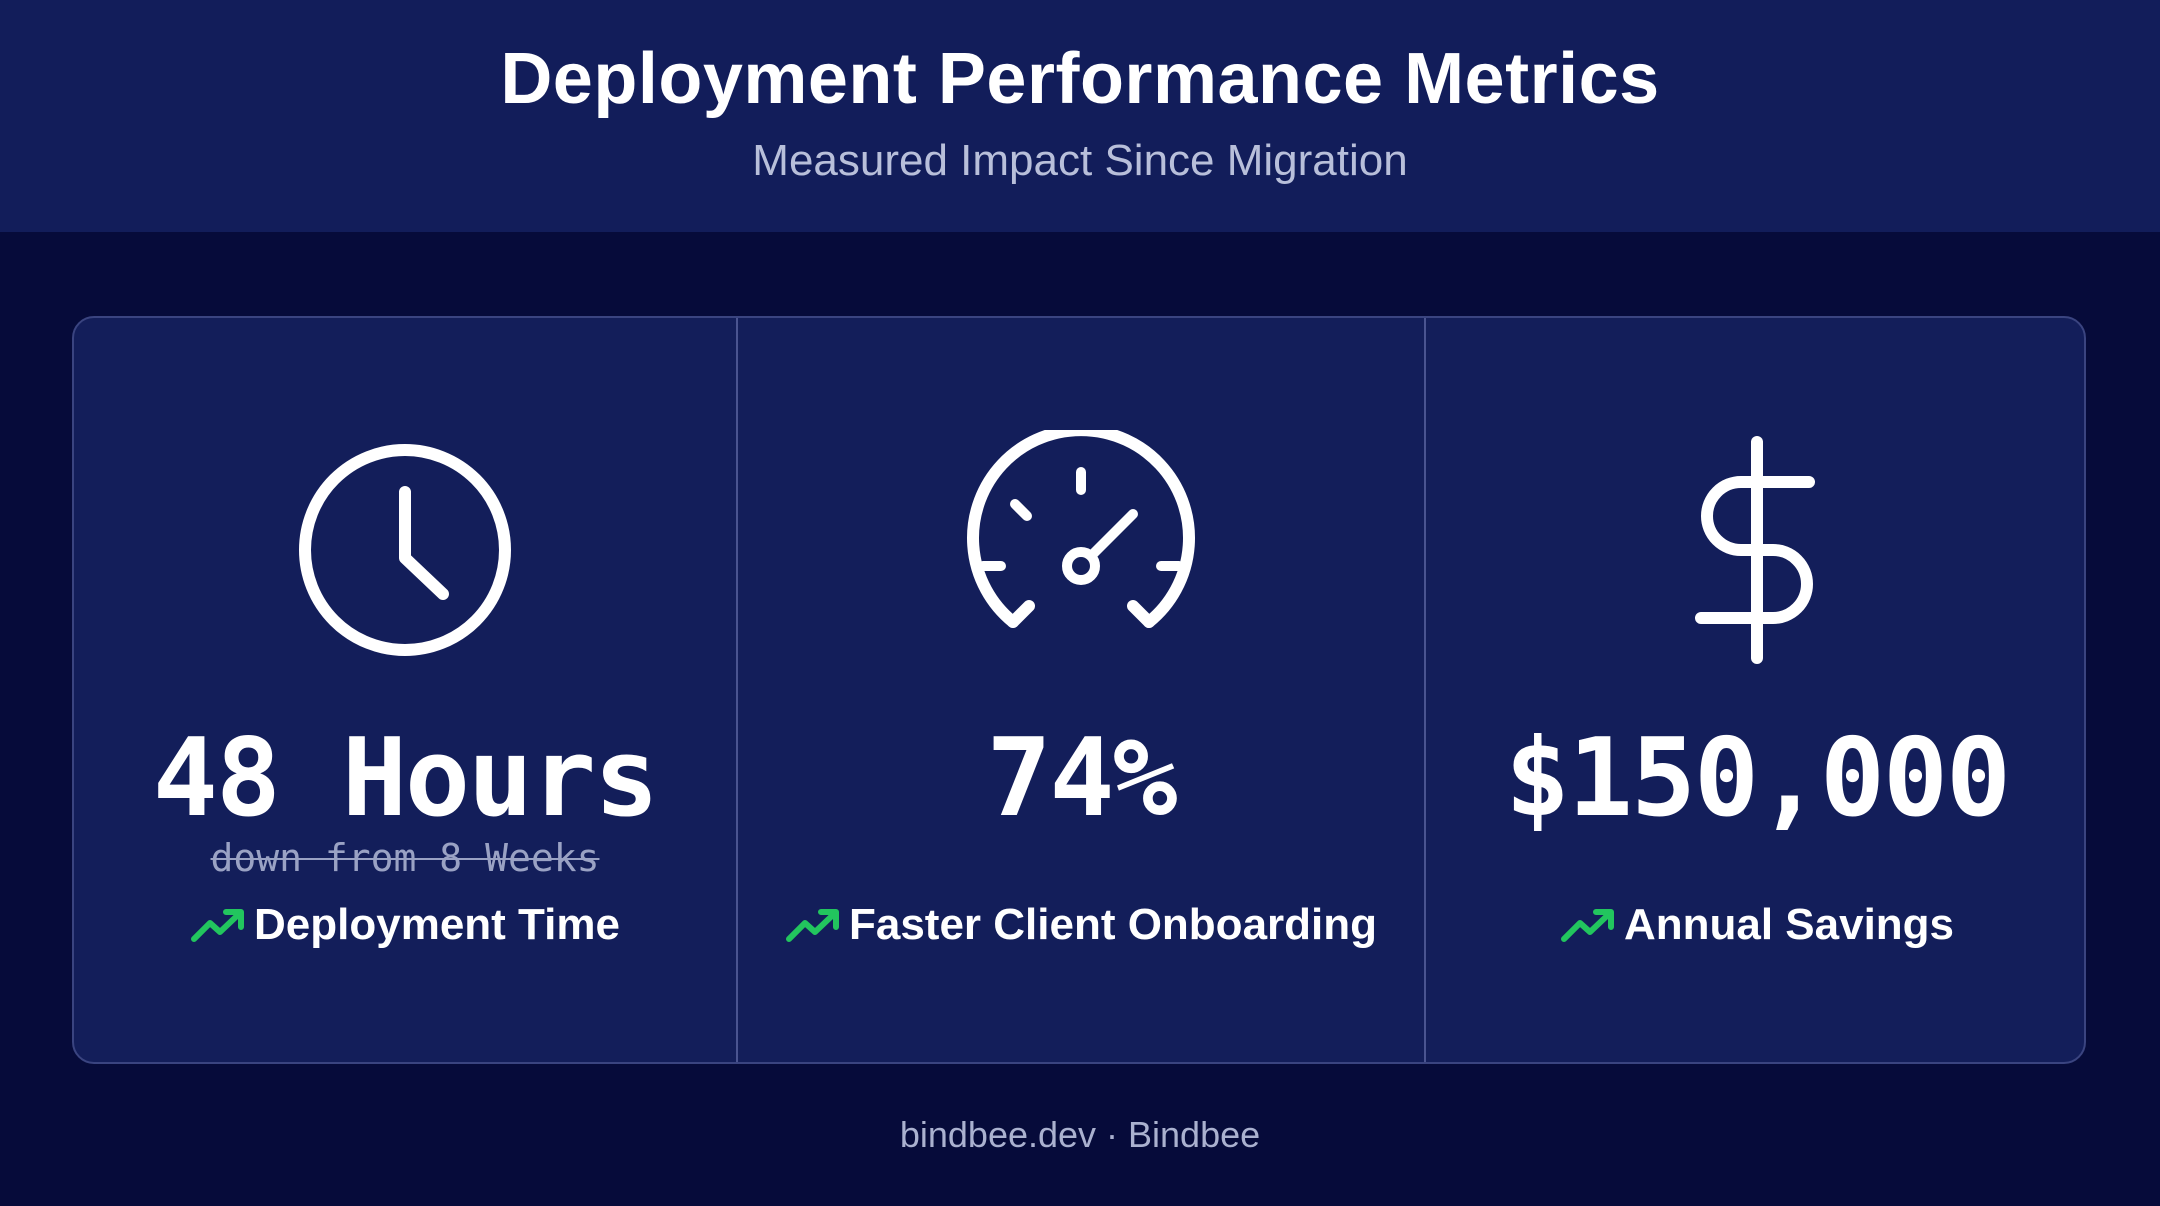  I want to click on page-title: Deployment Performance Metrics, so click(1080, 79).